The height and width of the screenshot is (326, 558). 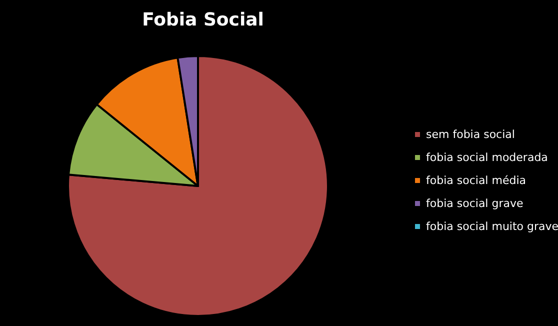 What do you see at coordinates (203, 20) in the screenshot?
I see `chart-title: Fobia Social` at bounding box center [203, 20].